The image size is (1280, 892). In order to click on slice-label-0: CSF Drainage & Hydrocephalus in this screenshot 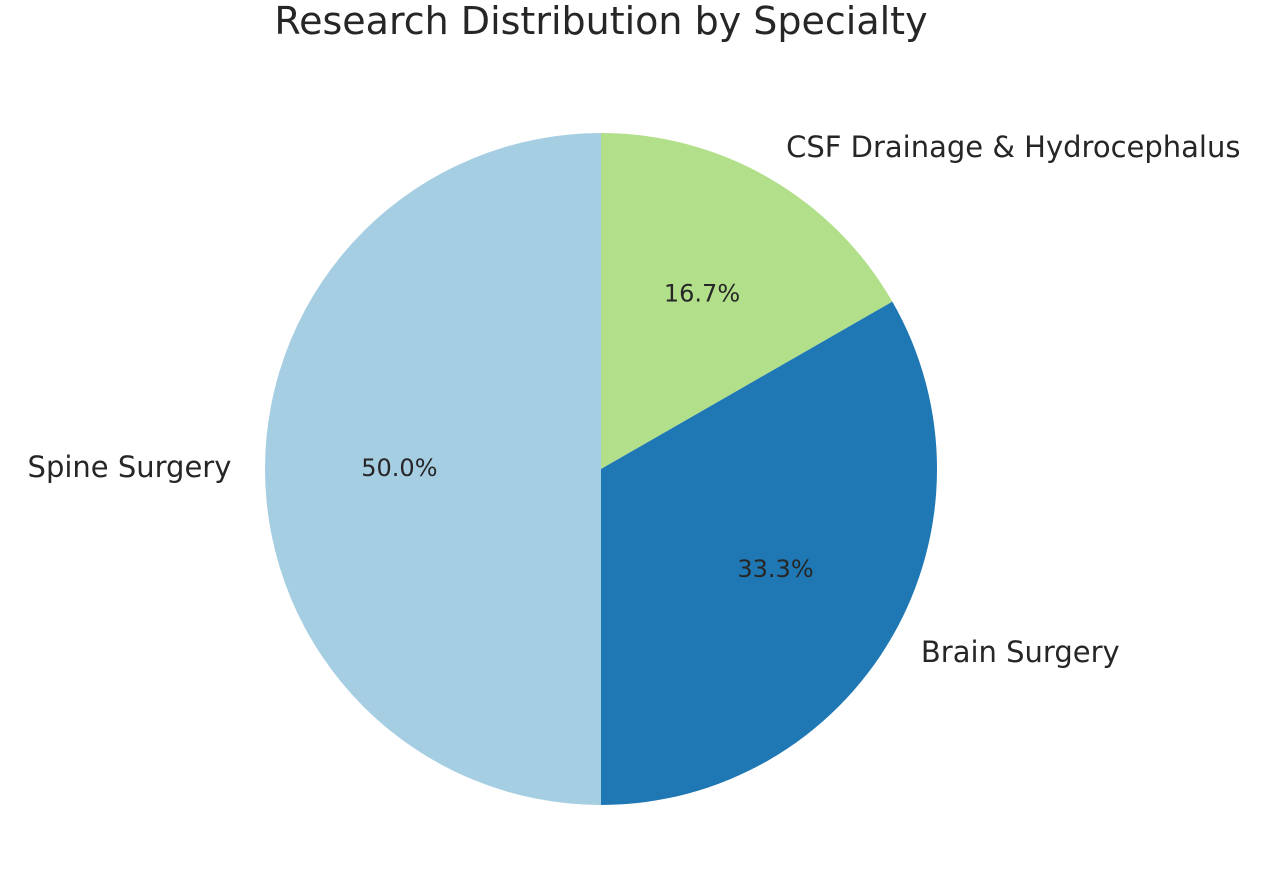, I will do `click(1013, 147)`.